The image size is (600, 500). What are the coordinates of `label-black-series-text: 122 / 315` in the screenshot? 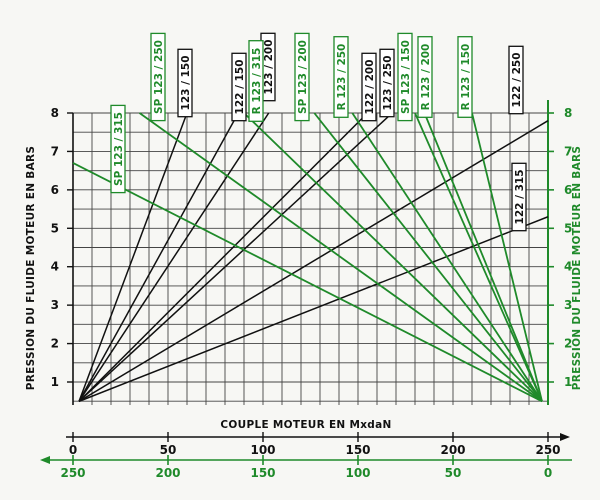 It's located at (520, 197).